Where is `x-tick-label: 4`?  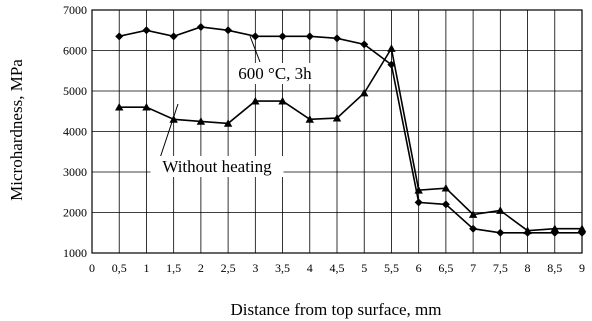 x-tick-label: 4 is located at coordinates (310, 268).